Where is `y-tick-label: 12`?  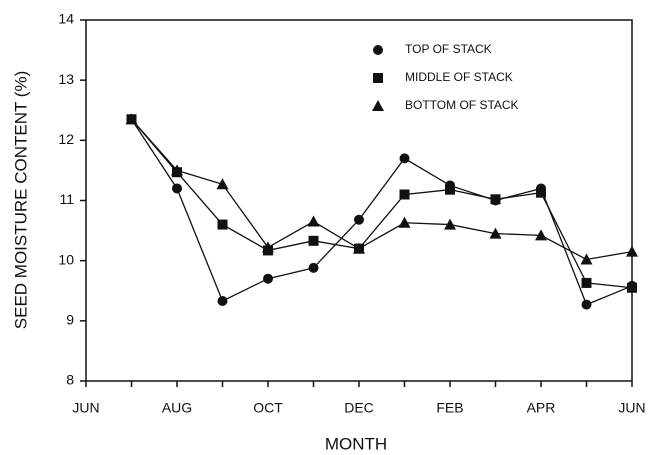 y-tick-label: 12 is located at coordinates (66, 139).